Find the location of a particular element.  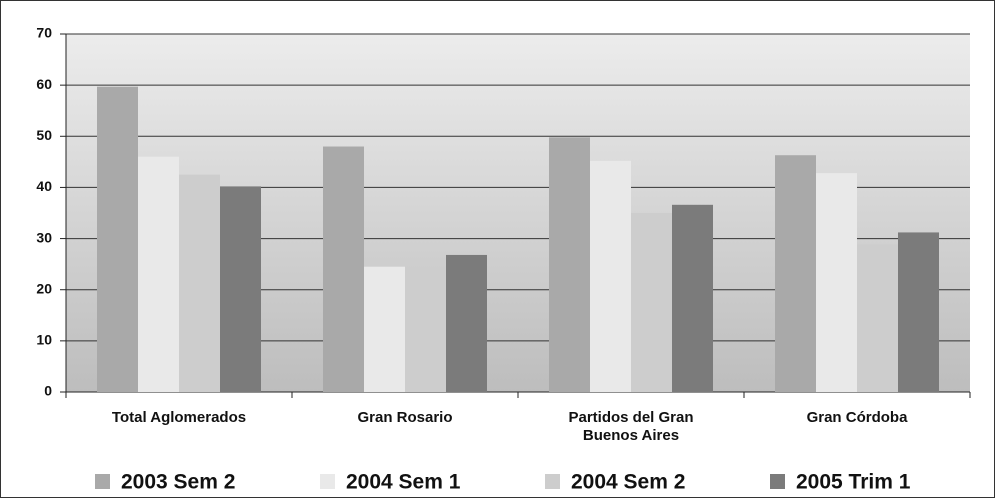

x-tick-label: Total Aglomerados is located at coordinates (179, 417).